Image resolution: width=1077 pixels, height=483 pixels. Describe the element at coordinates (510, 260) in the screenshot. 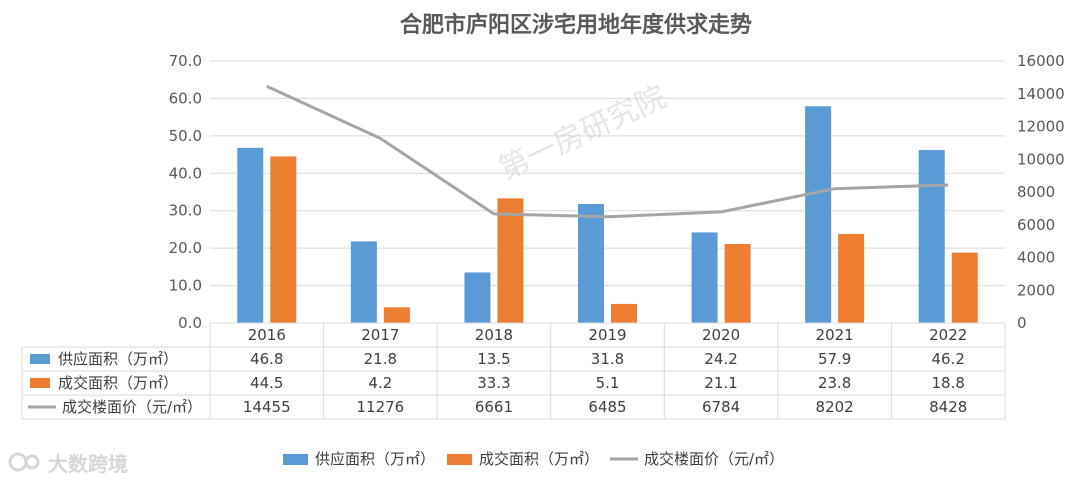

I see `bar-deal-2018` at that location.